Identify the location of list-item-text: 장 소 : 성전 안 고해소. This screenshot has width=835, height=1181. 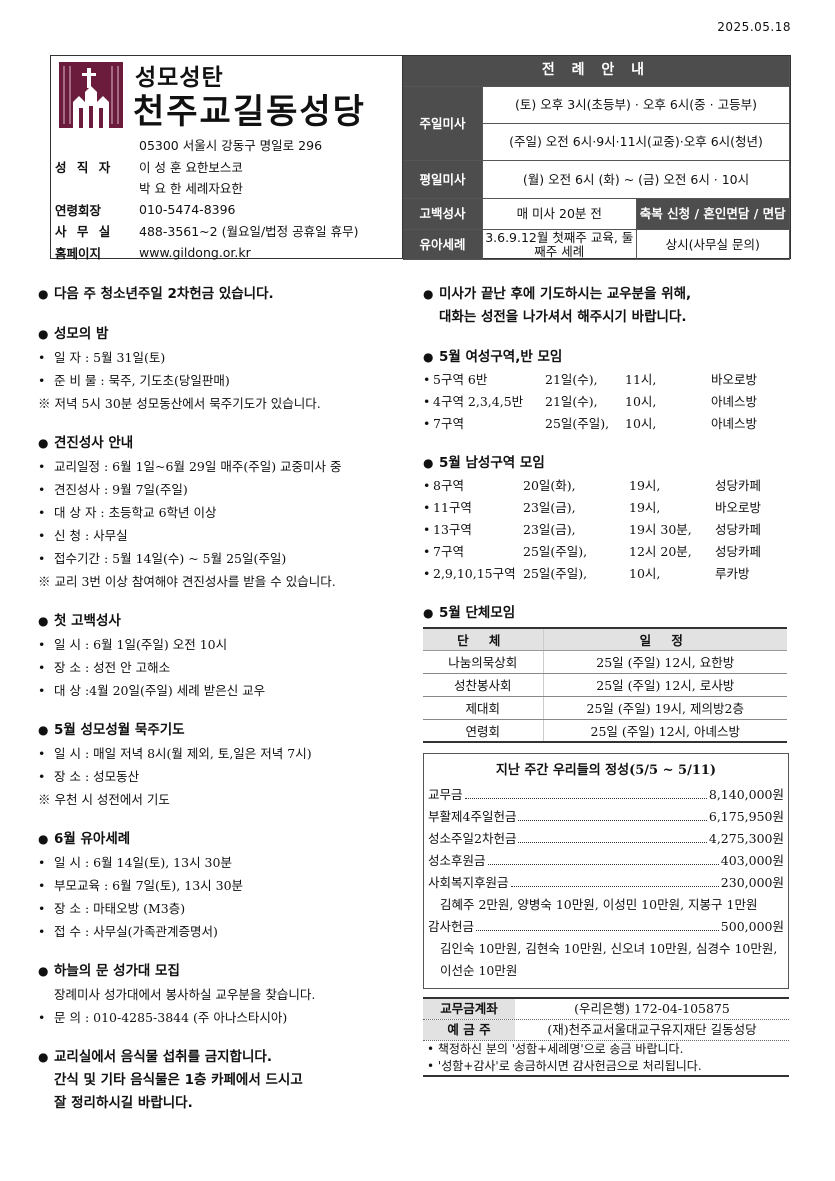
(112, 667).